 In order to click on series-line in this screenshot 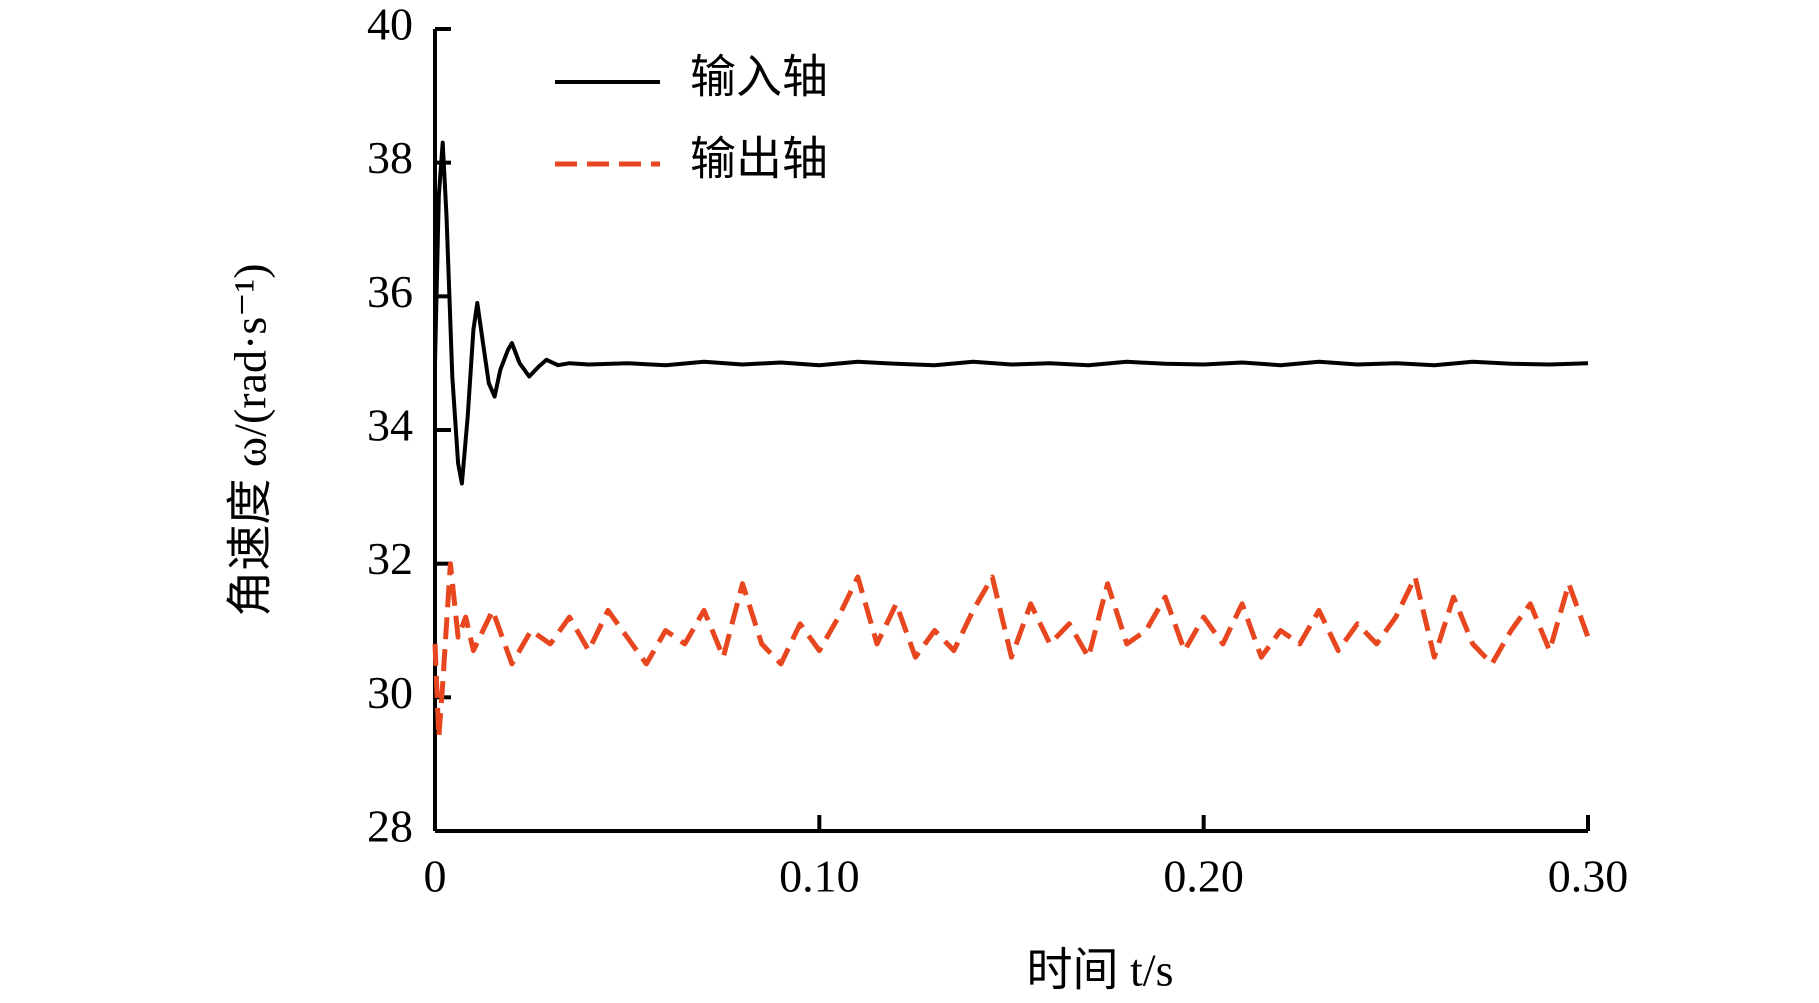, I will do `click(1011, 650)`.